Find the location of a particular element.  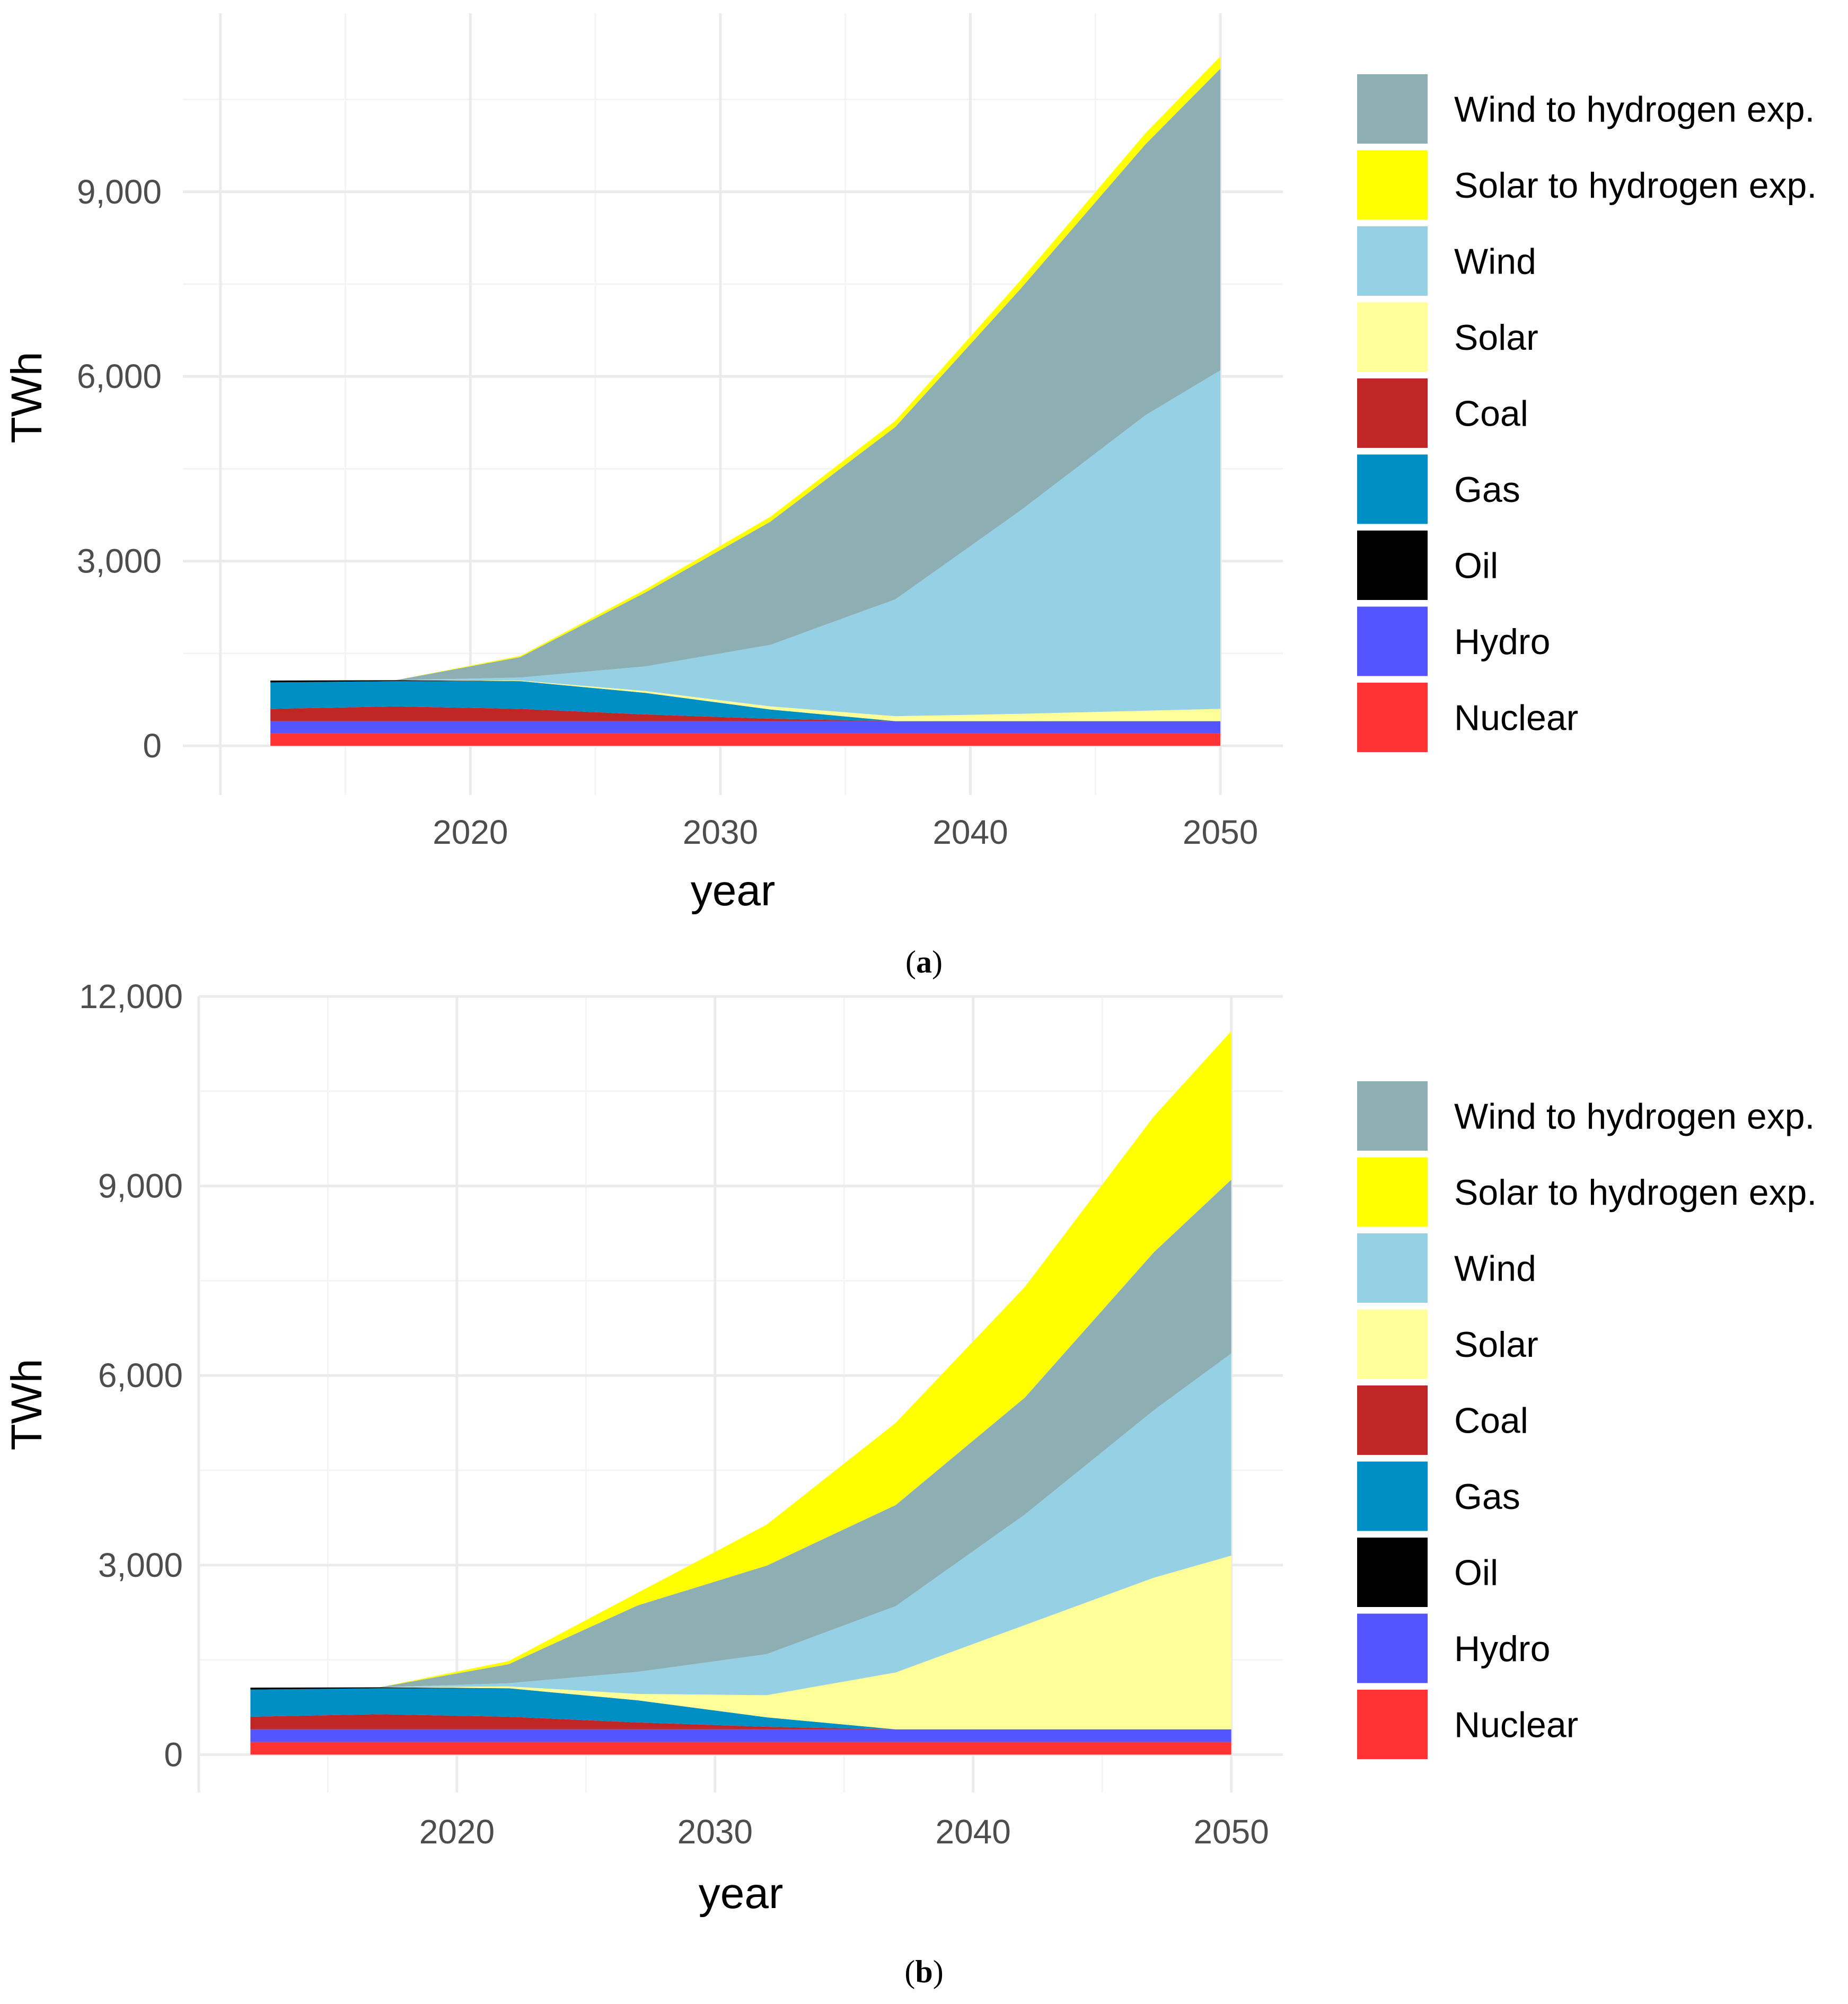

panel-label: (a) is located at coordinates (924, 961).